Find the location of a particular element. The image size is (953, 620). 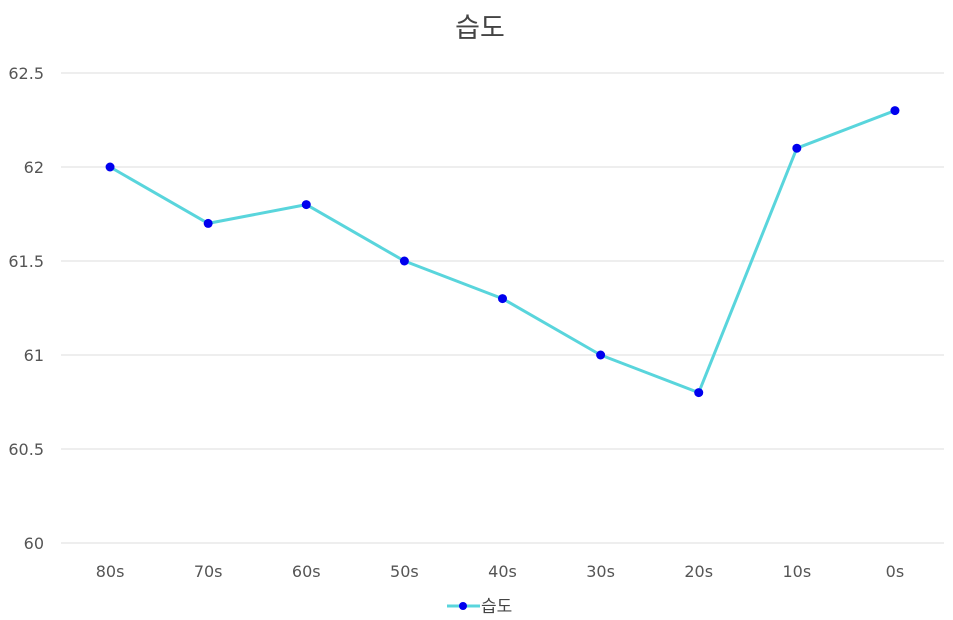

data-point-40s is located at coordinates (502, 299).